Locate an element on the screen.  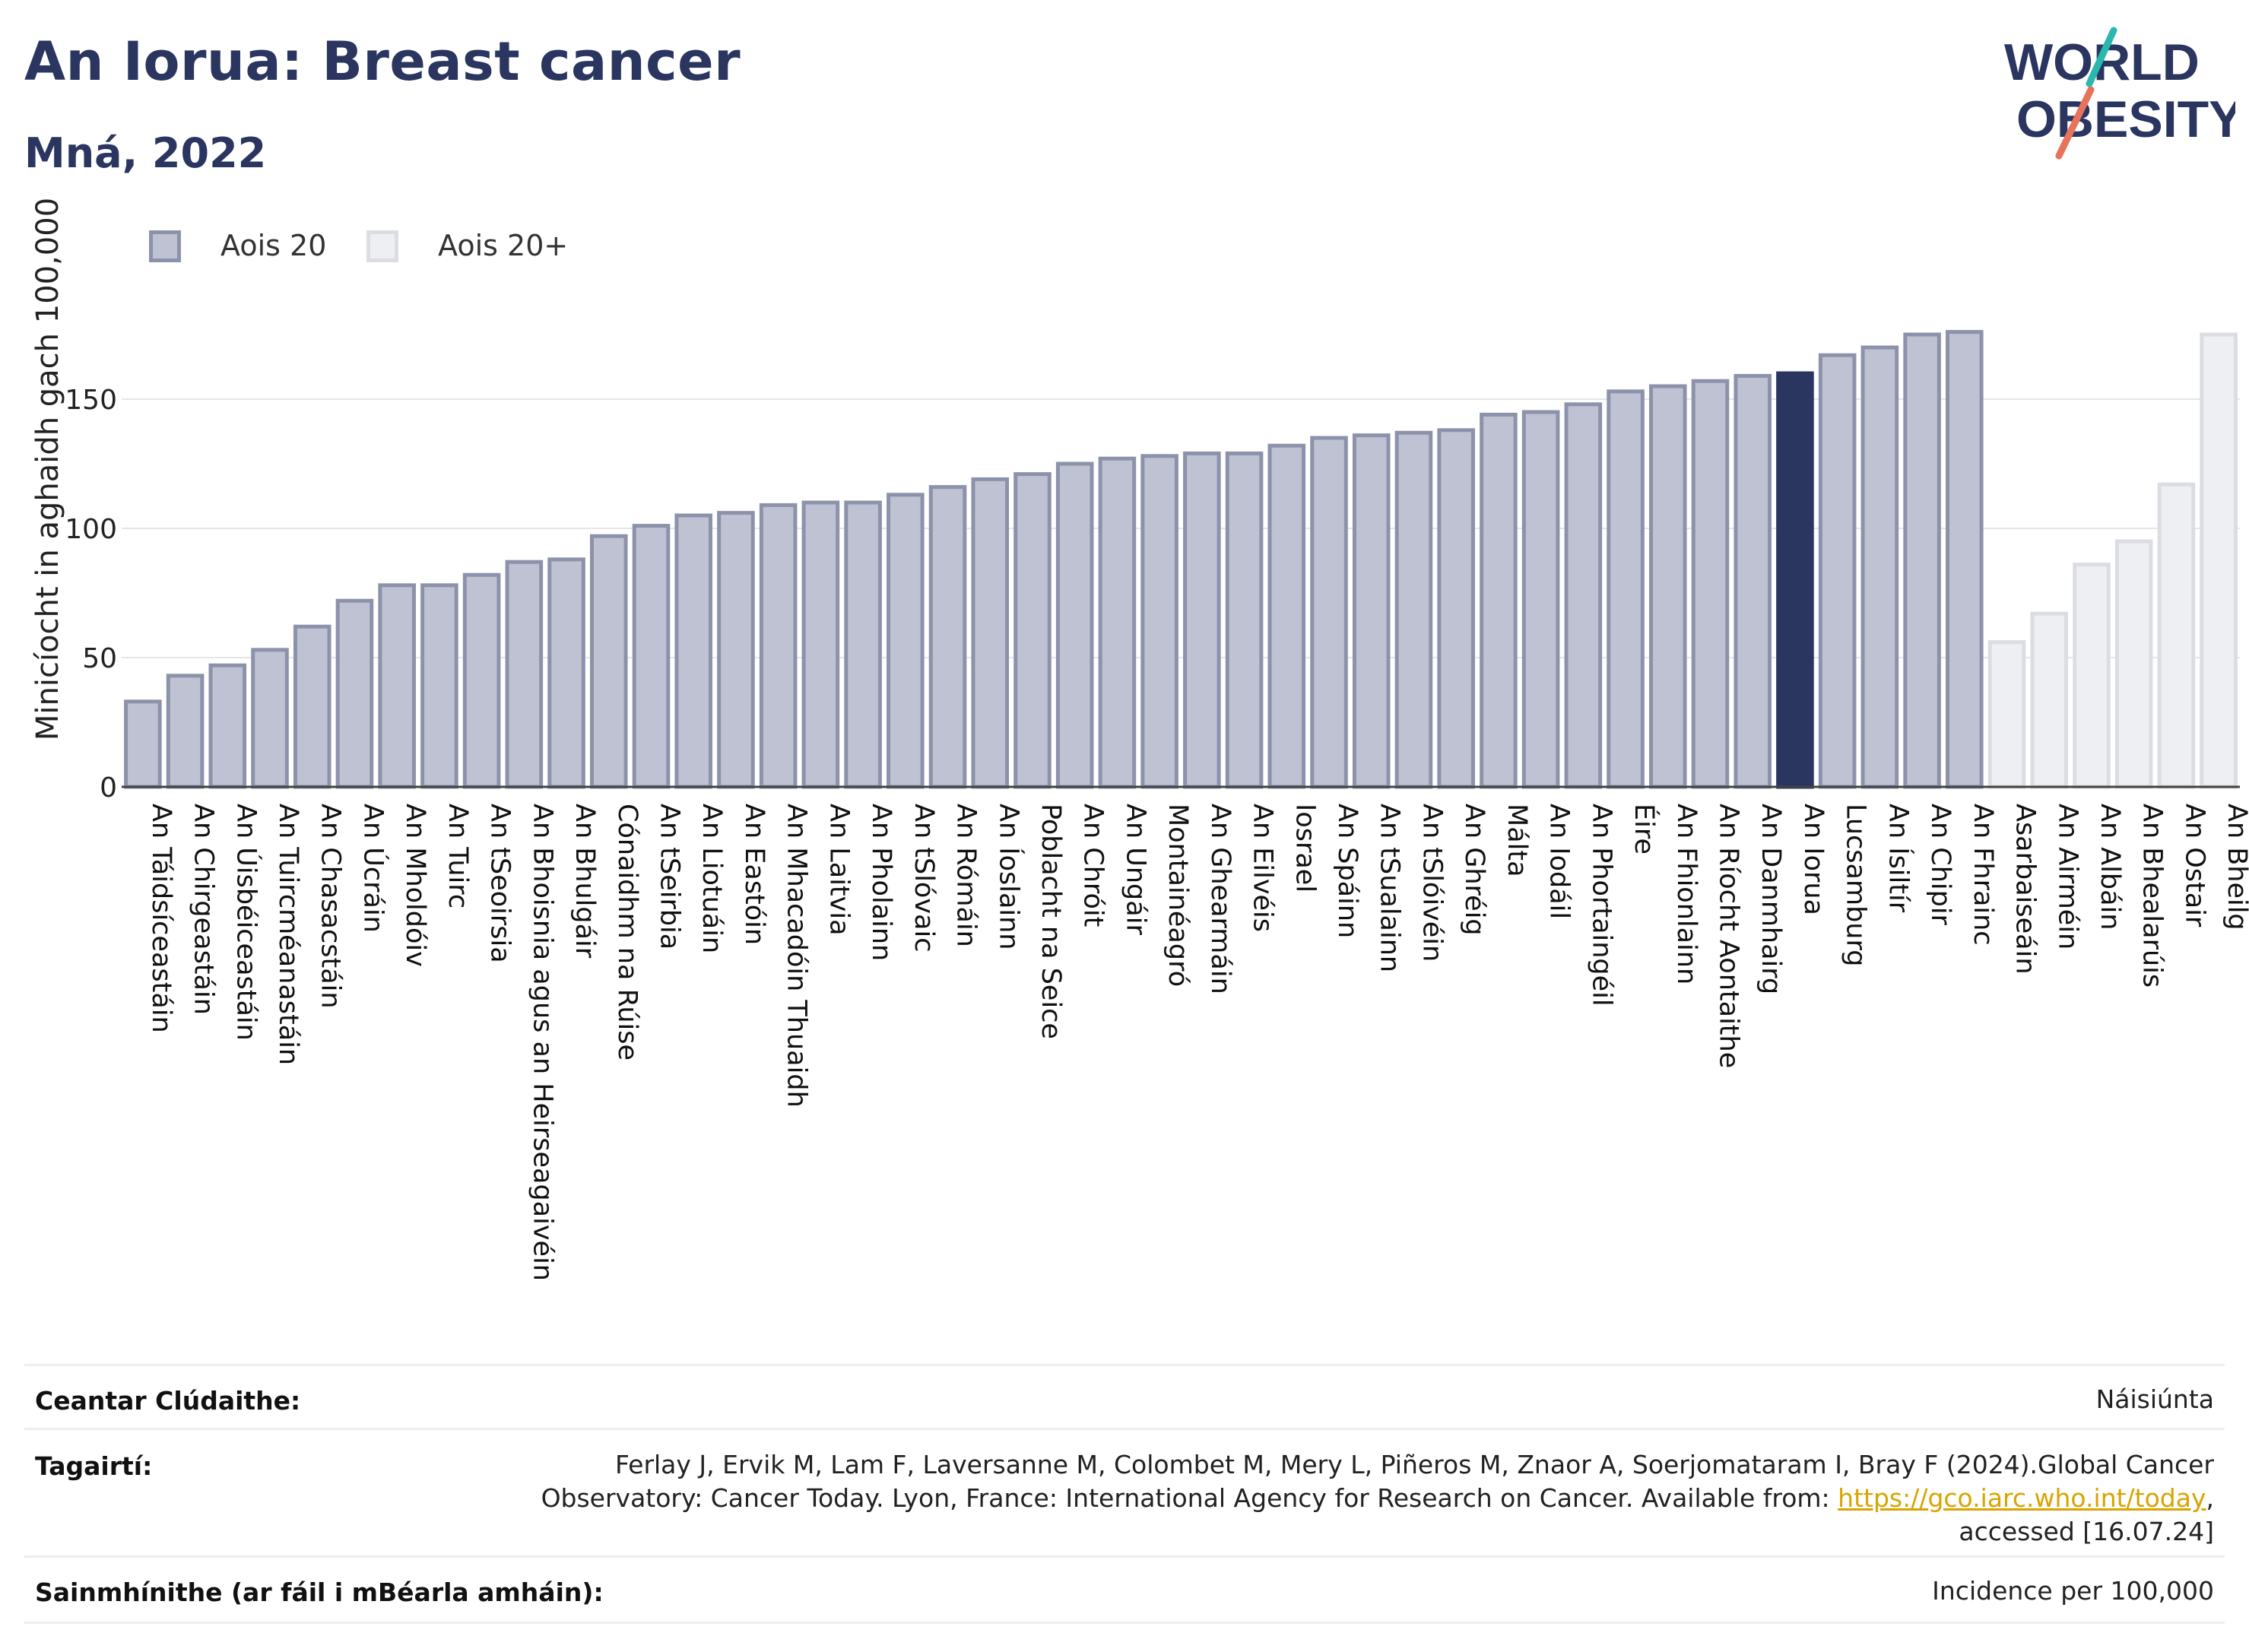
x-tick-label: An Chipir is located at coordinates (1940, 865).